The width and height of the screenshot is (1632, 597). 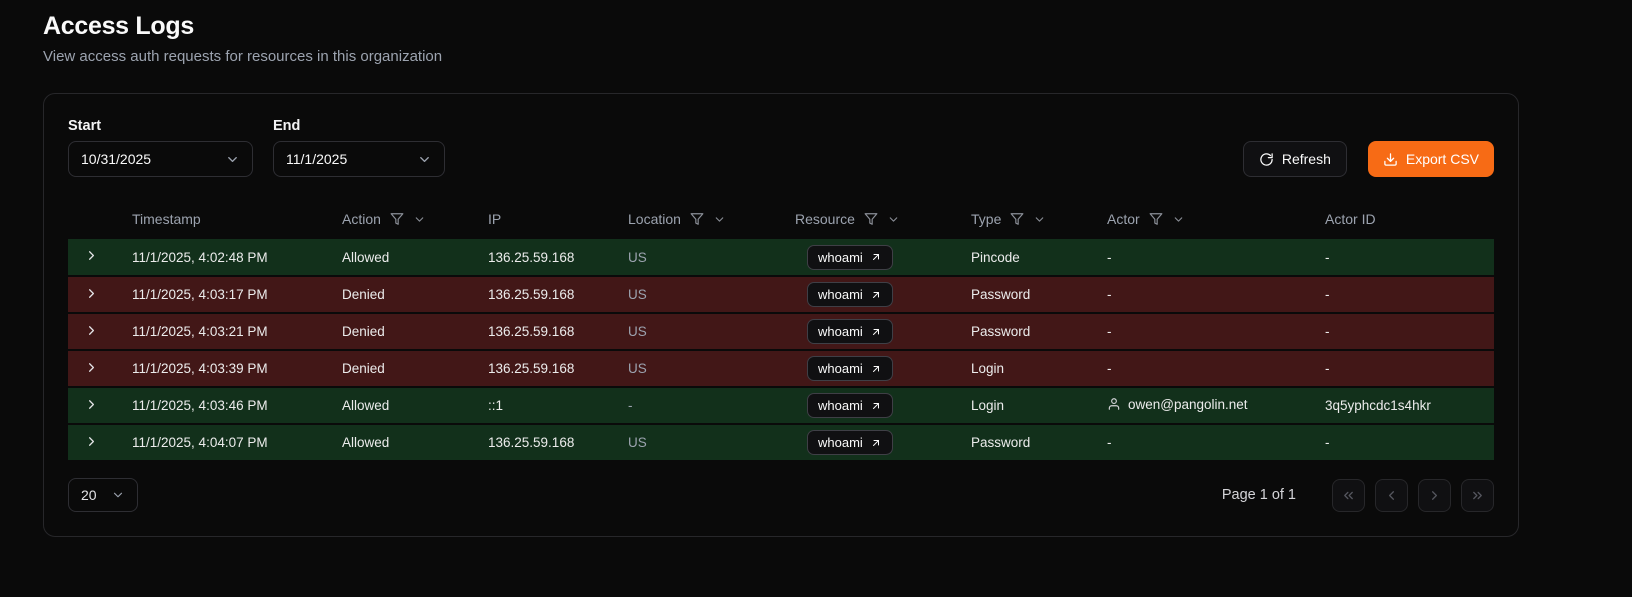 What do you see at coordinates (221, 406) in the screenshot?
I see `timestamp-cell: 11/1/2025, 4:03:46 PM` at bounding box center [221, 406].